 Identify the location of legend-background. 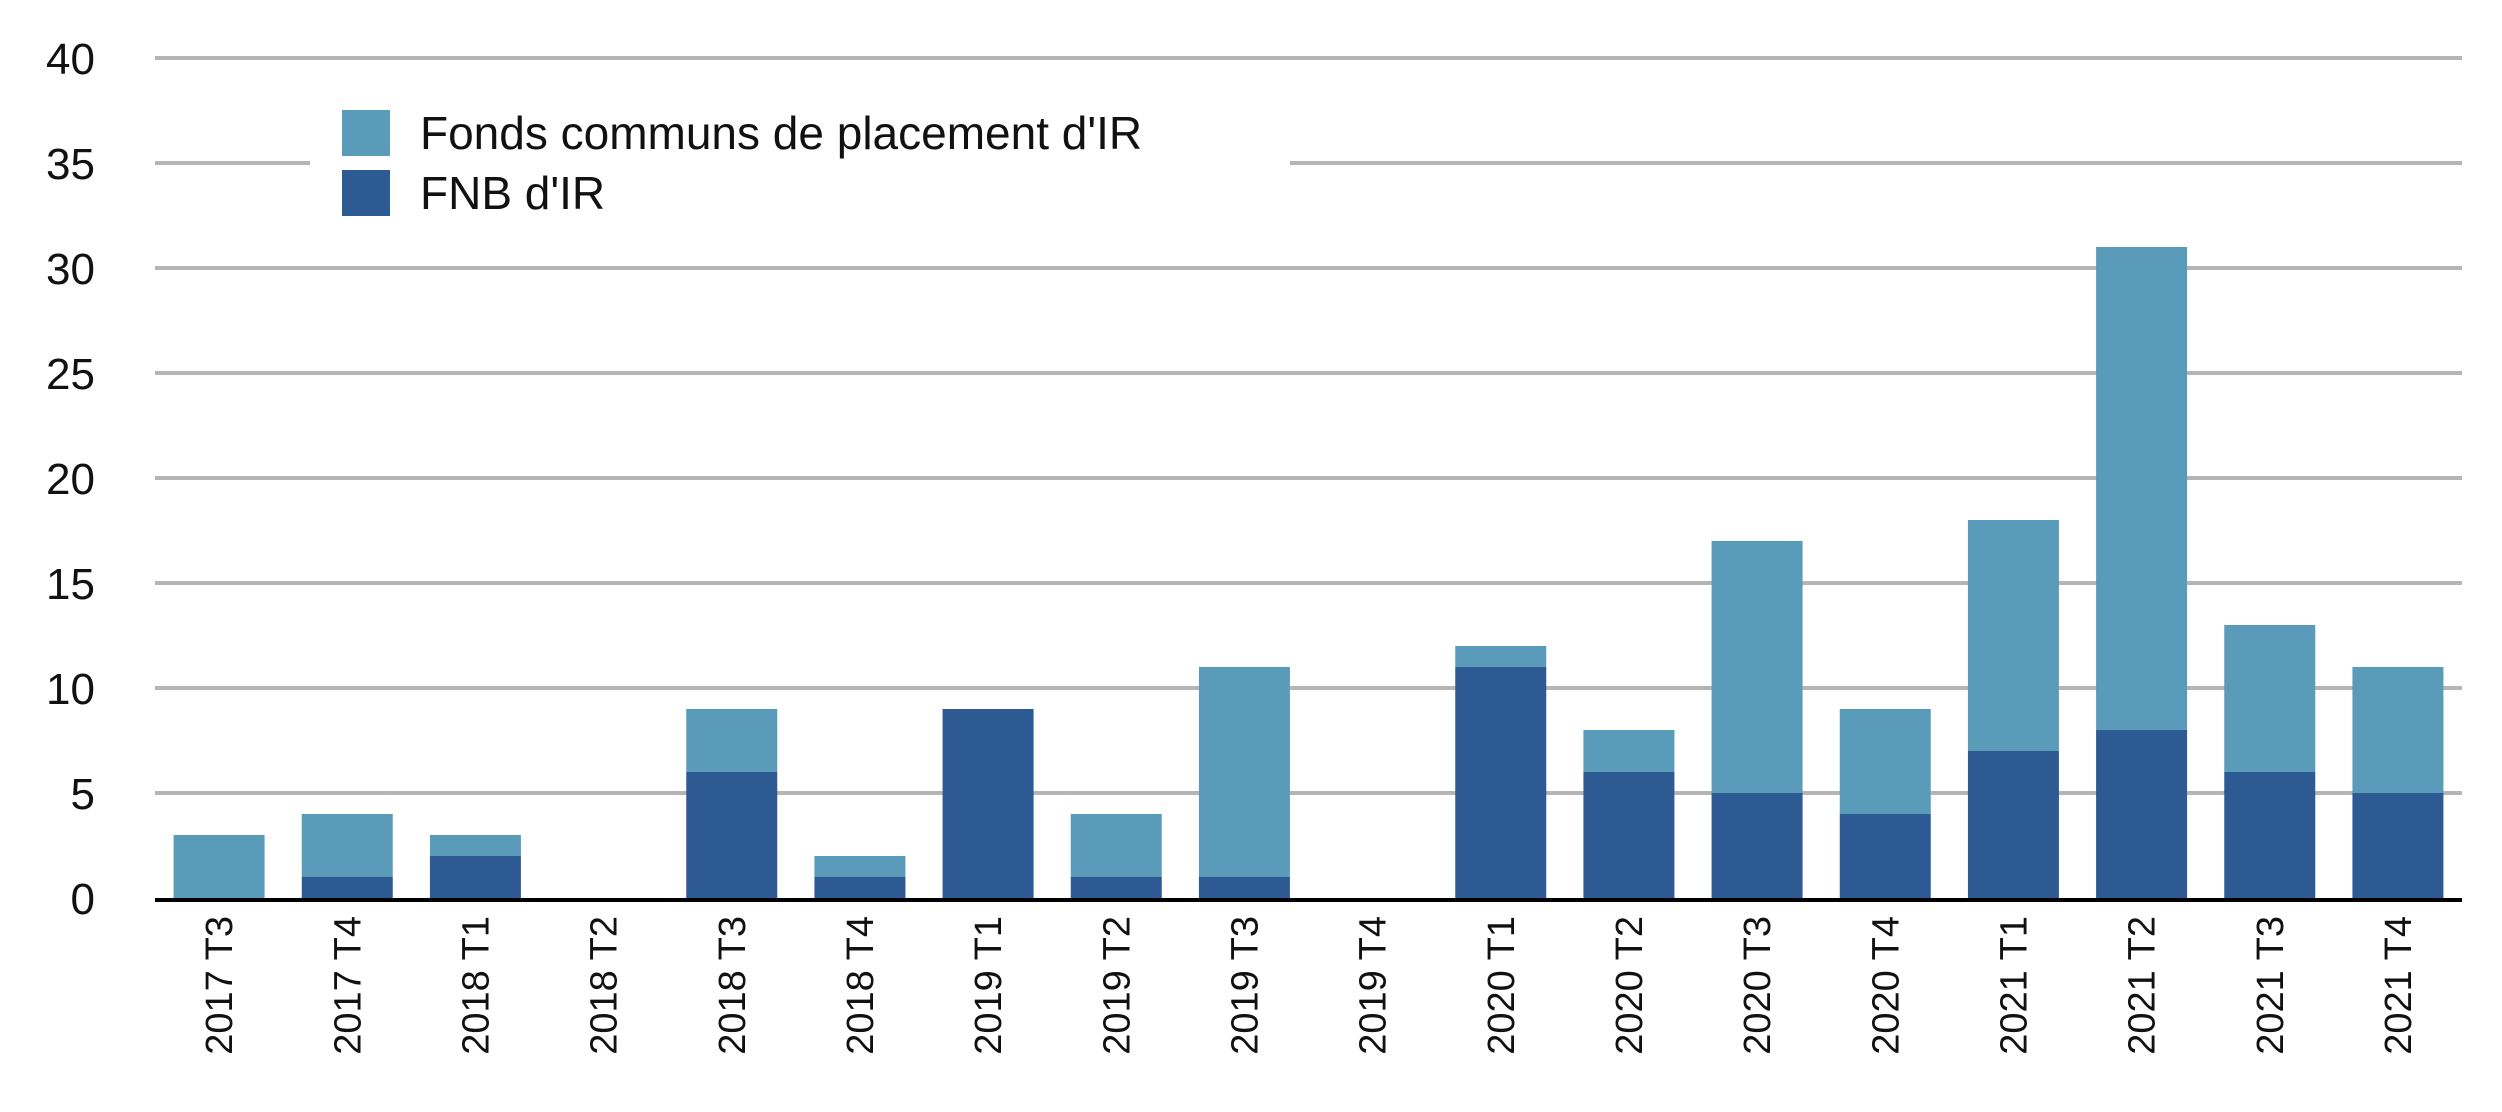
(800, 165).